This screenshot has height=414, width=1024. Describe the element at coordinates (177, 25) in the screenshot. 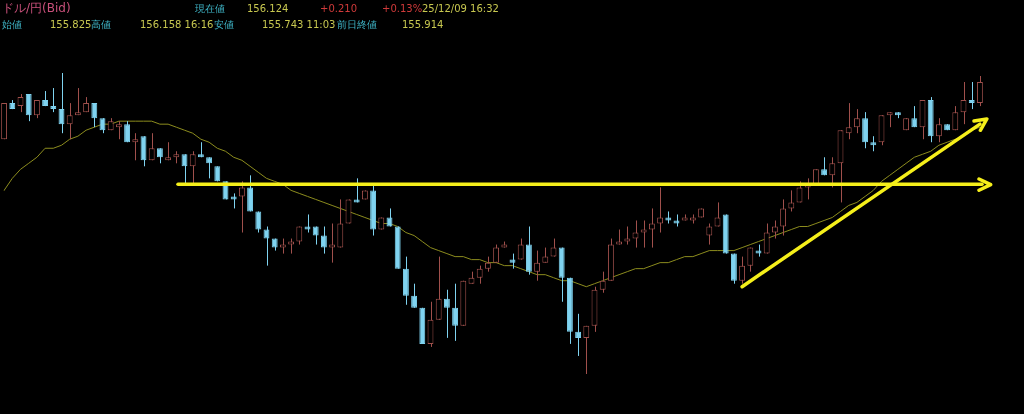

I see `text: 156.158 16:16` at that location.